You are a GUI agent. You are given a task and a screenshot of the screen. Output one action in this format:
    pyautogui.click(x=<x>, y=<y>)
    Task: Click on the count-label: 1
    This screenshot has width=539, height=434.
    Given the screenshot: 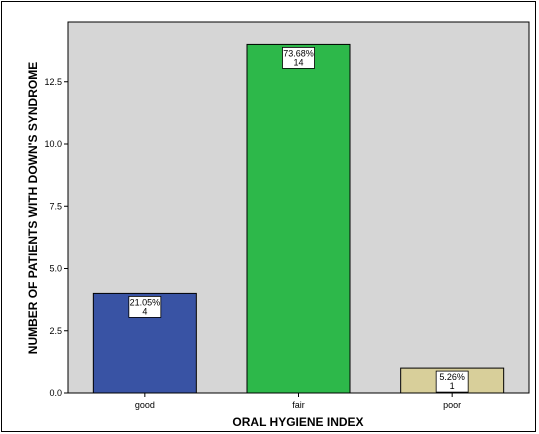 What is the action you would take?
    pyautogui.click(x=452, y=386)
    